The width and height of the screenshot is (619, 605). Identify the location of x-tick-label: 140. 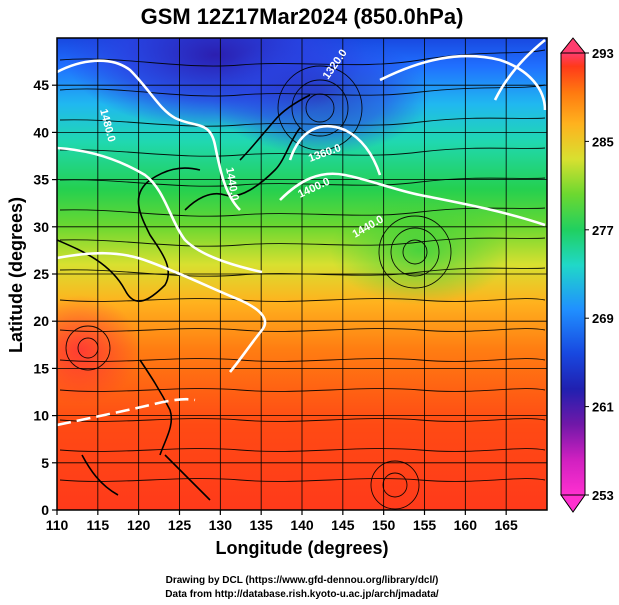
(302, 525).